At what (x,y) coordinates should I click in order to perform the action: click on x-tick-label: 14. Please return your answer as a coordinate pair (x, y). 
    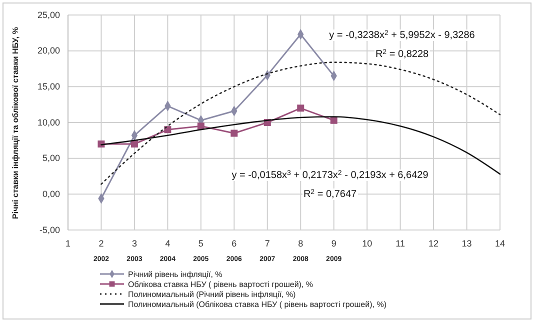
    Looking at the image, I should click on (500, 243).